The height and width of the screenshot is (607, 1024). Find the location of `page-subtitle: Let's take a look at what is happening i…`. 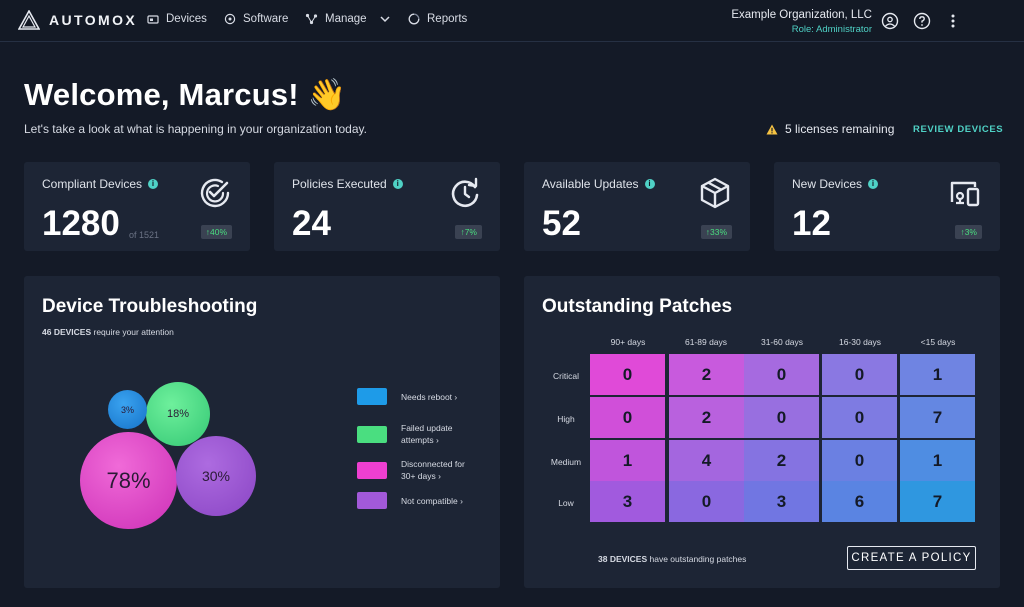

page-subtitle: Let's take a look at what is happening i… is located at coordinates (195, 129).